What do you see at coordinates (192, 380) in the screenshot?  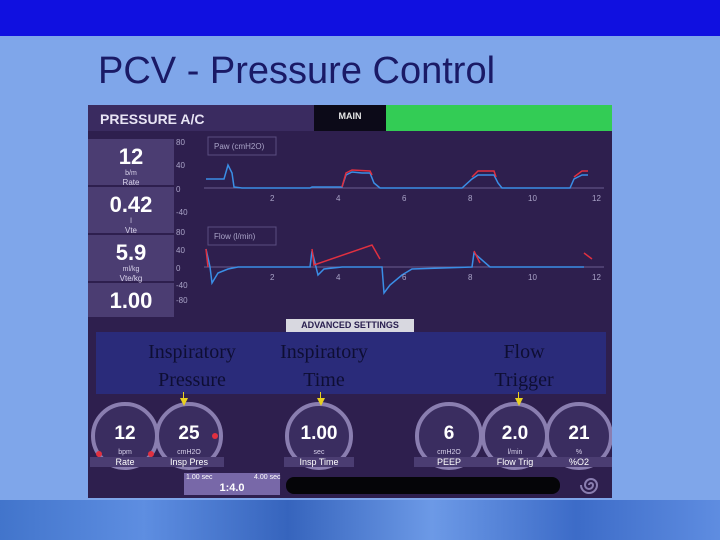 I see `annotation-insp-pressure-line2: Pressure` at bounding box center [192, 380].